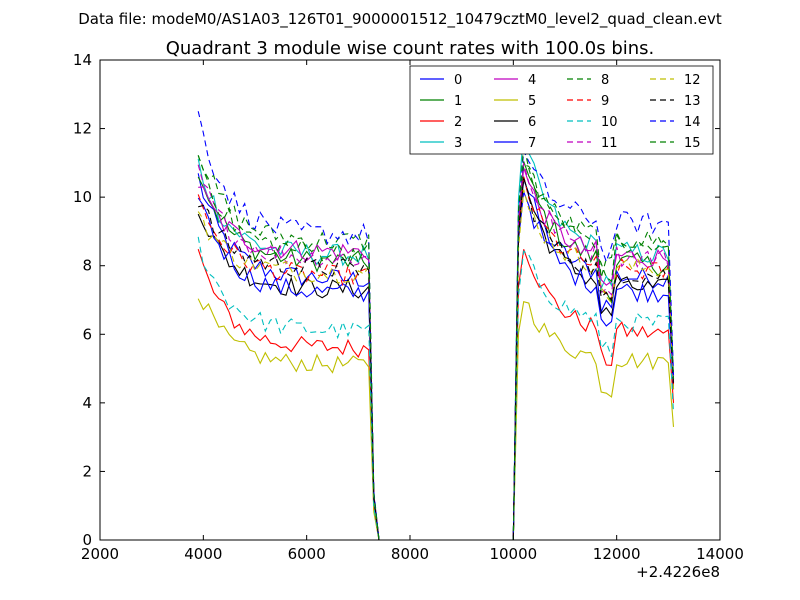 Image resolution: width=800 pixels, height=600 pixels. I want to click on legend-label-12: 12, so click(692, 80).